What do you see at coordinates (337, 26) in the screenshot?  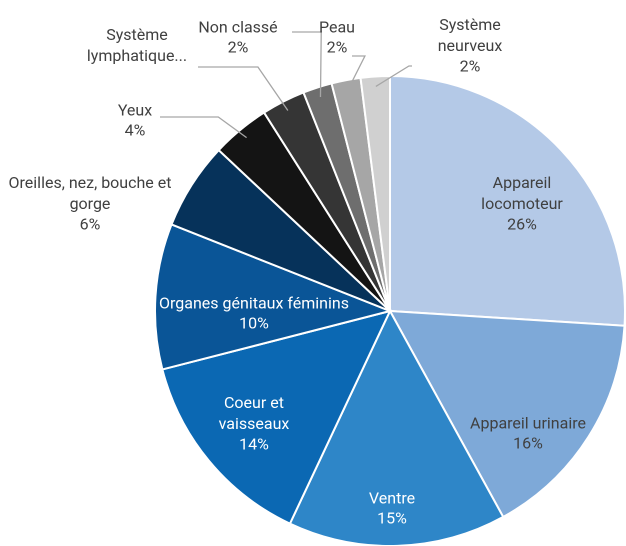 I see `slice-label: Peau` at bounding box center [337, 26].